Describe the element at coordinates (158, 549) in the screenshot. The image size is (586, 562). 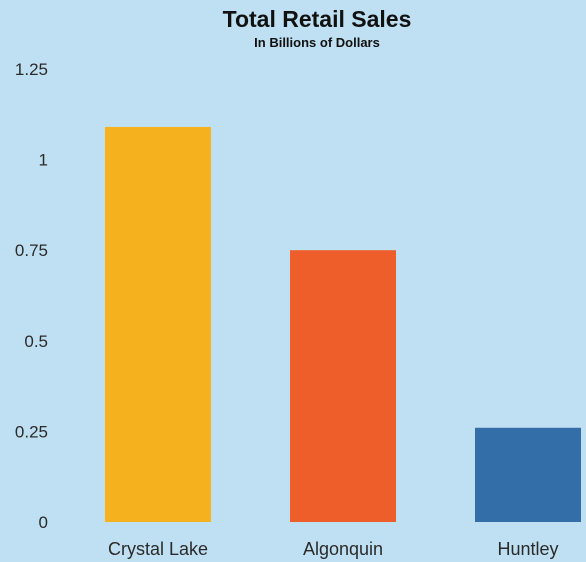
I see `x-category-label: Crystal Lake` at that location.